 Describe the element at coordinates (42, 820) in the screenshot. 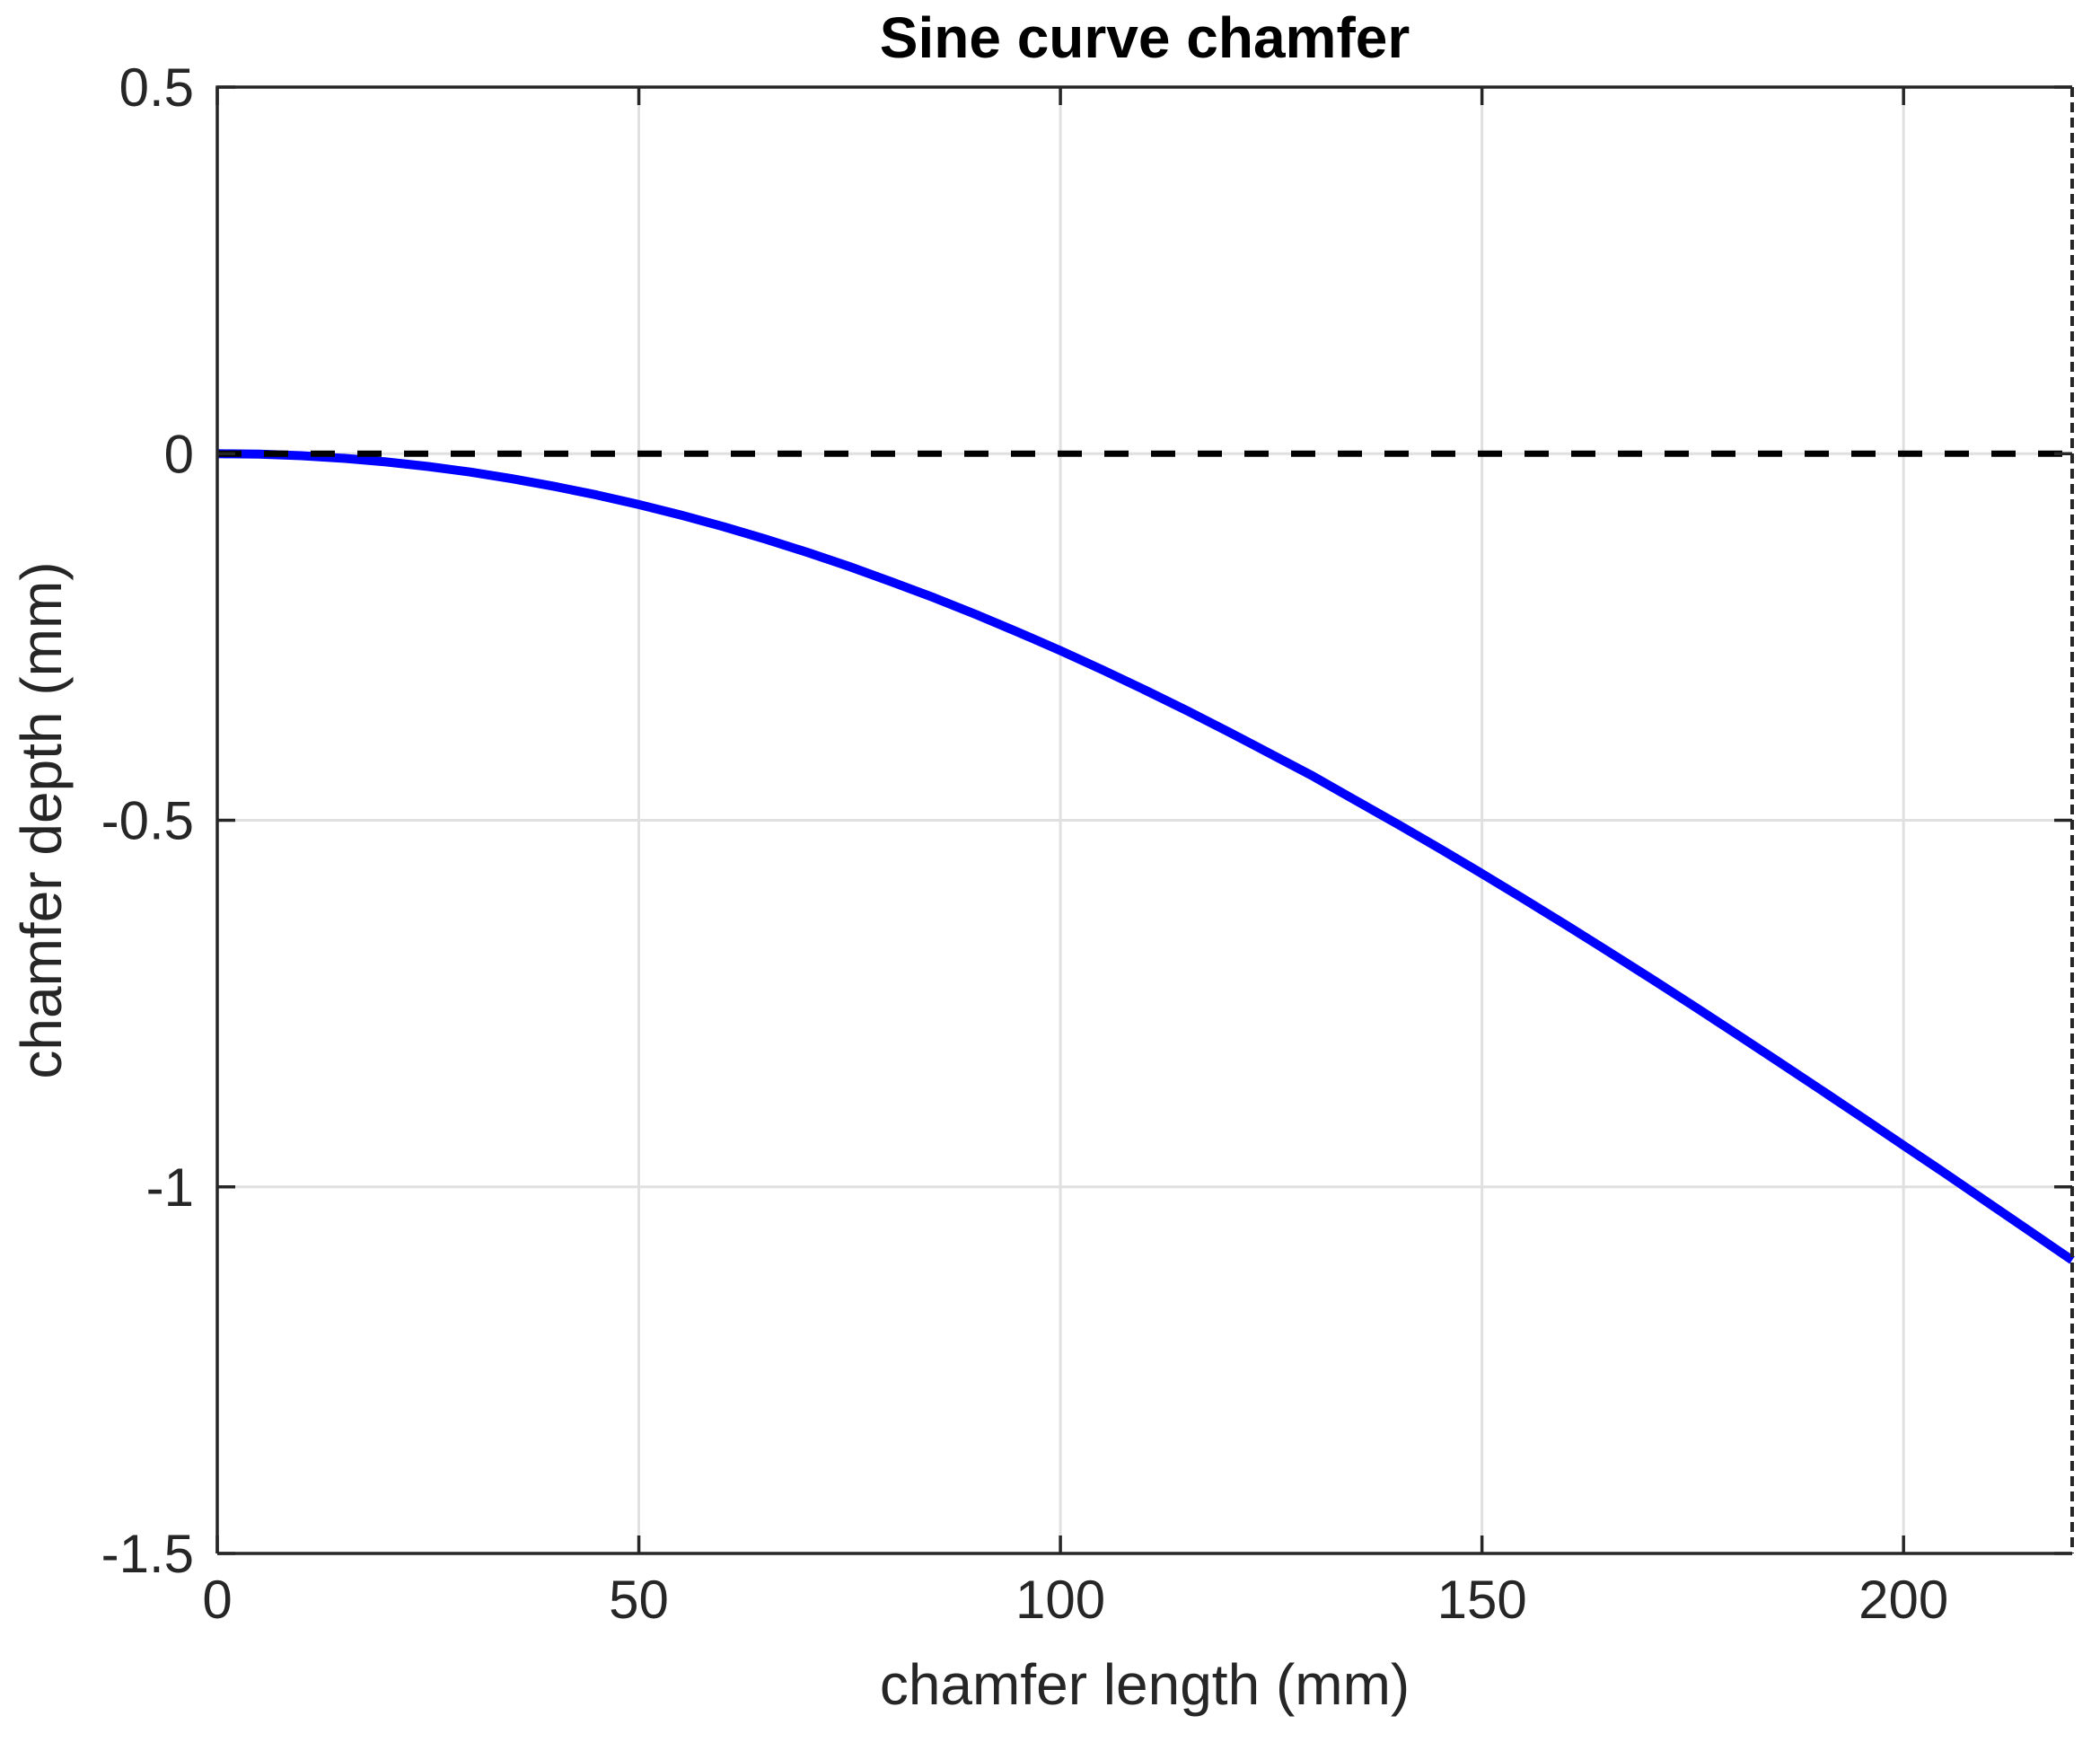

I see `y-axis-label: chamfer depth (mm)` at that location.